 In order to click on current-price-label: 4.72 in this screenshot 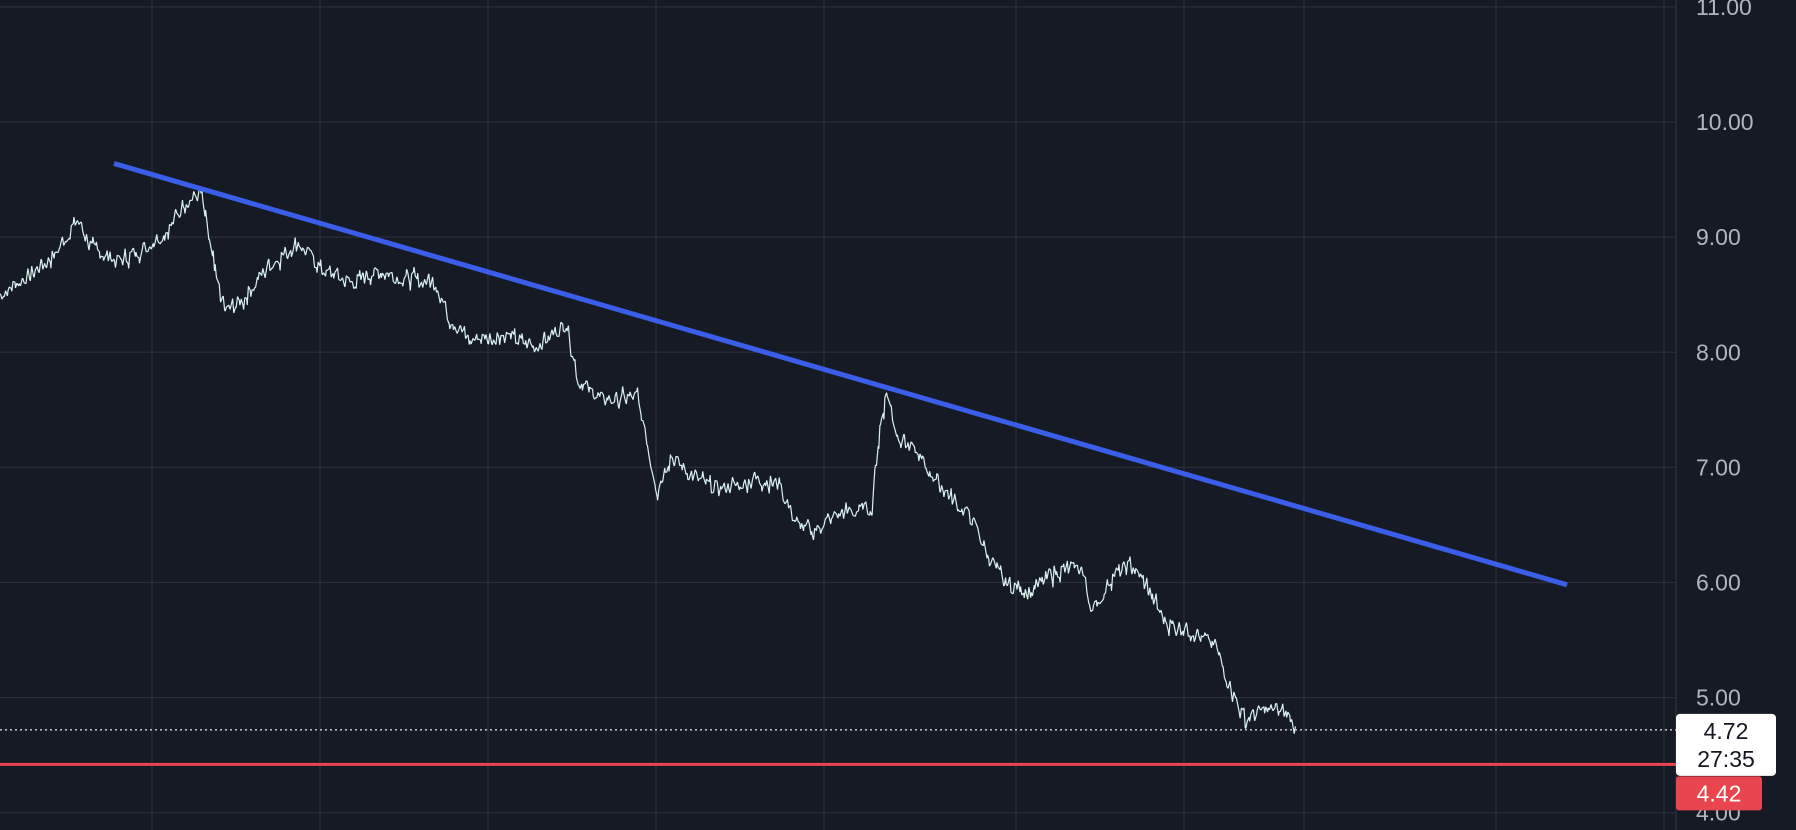, I will do `click(1726, 731)`.